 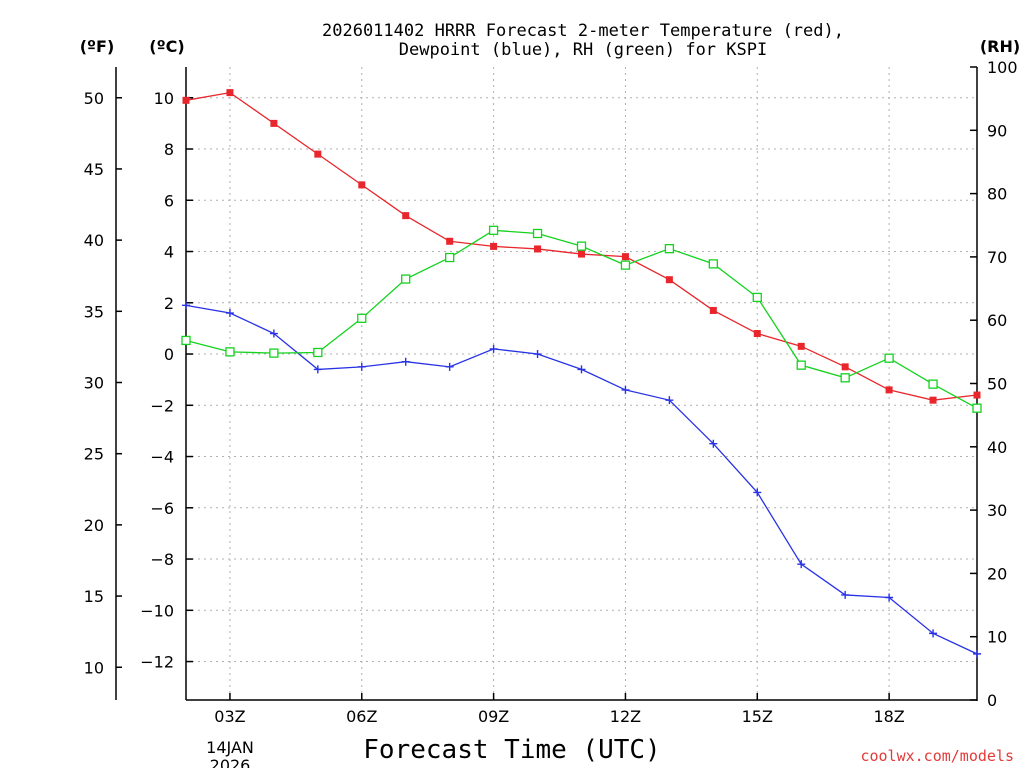 I want to click on rh-tick-label: 20, so click(x=997, y=573).